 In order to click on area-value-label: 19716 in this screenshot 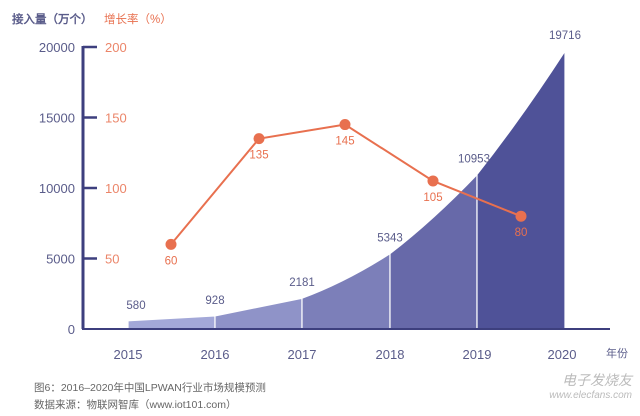, I will do `click(565, 36)`.